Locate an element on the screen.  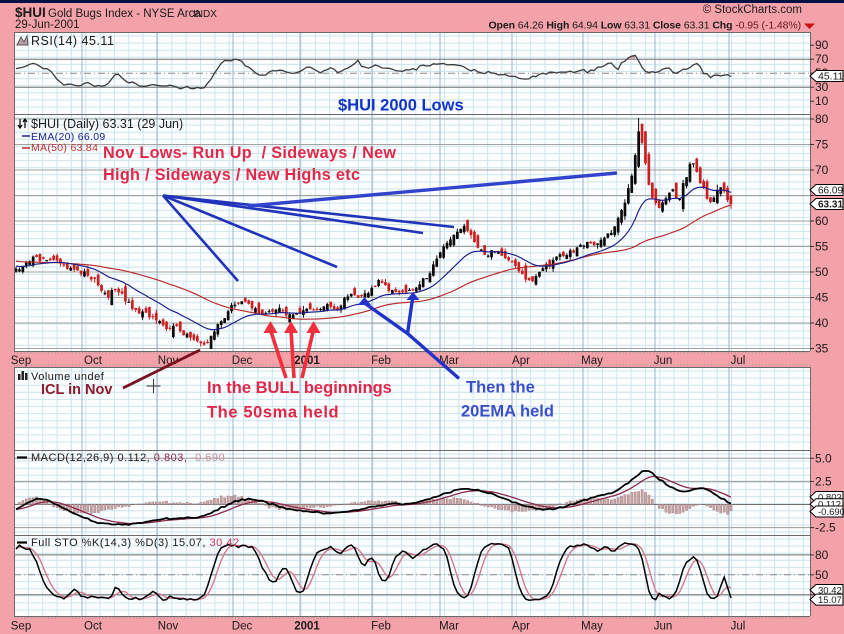
svg-text: 29-Jun-2001 is located at coordinates (47, 25).